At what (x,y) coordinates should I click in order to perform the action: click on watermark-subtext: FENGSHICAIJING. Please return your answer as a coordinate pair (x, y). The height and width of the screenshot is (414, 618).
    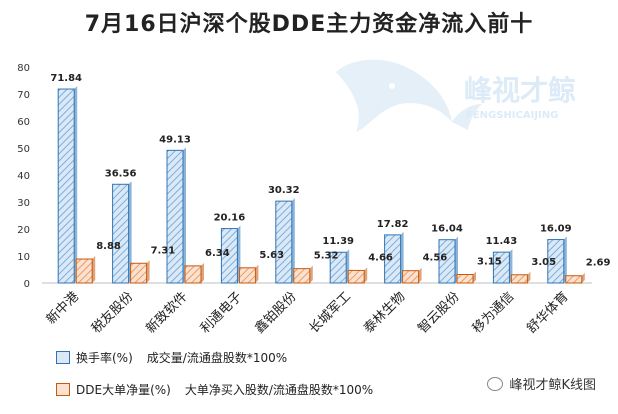
    Looking at the image, I should click on (512, 115).